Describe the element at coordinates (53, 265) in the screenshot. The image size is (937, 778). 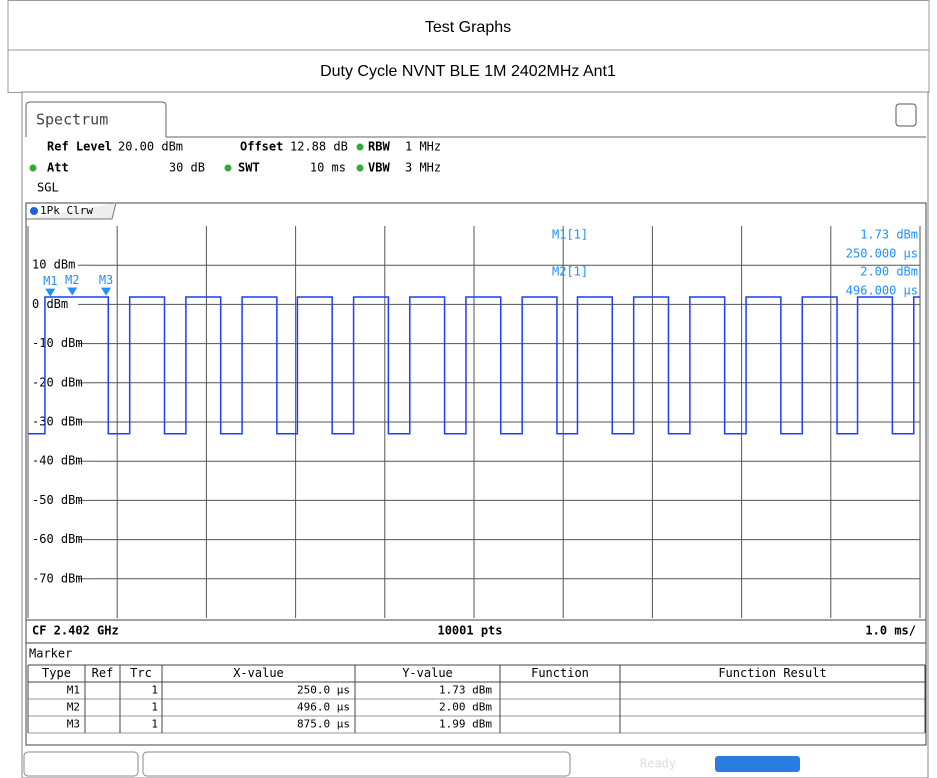
I see `y-tick-label: 10 dBm` at that location.